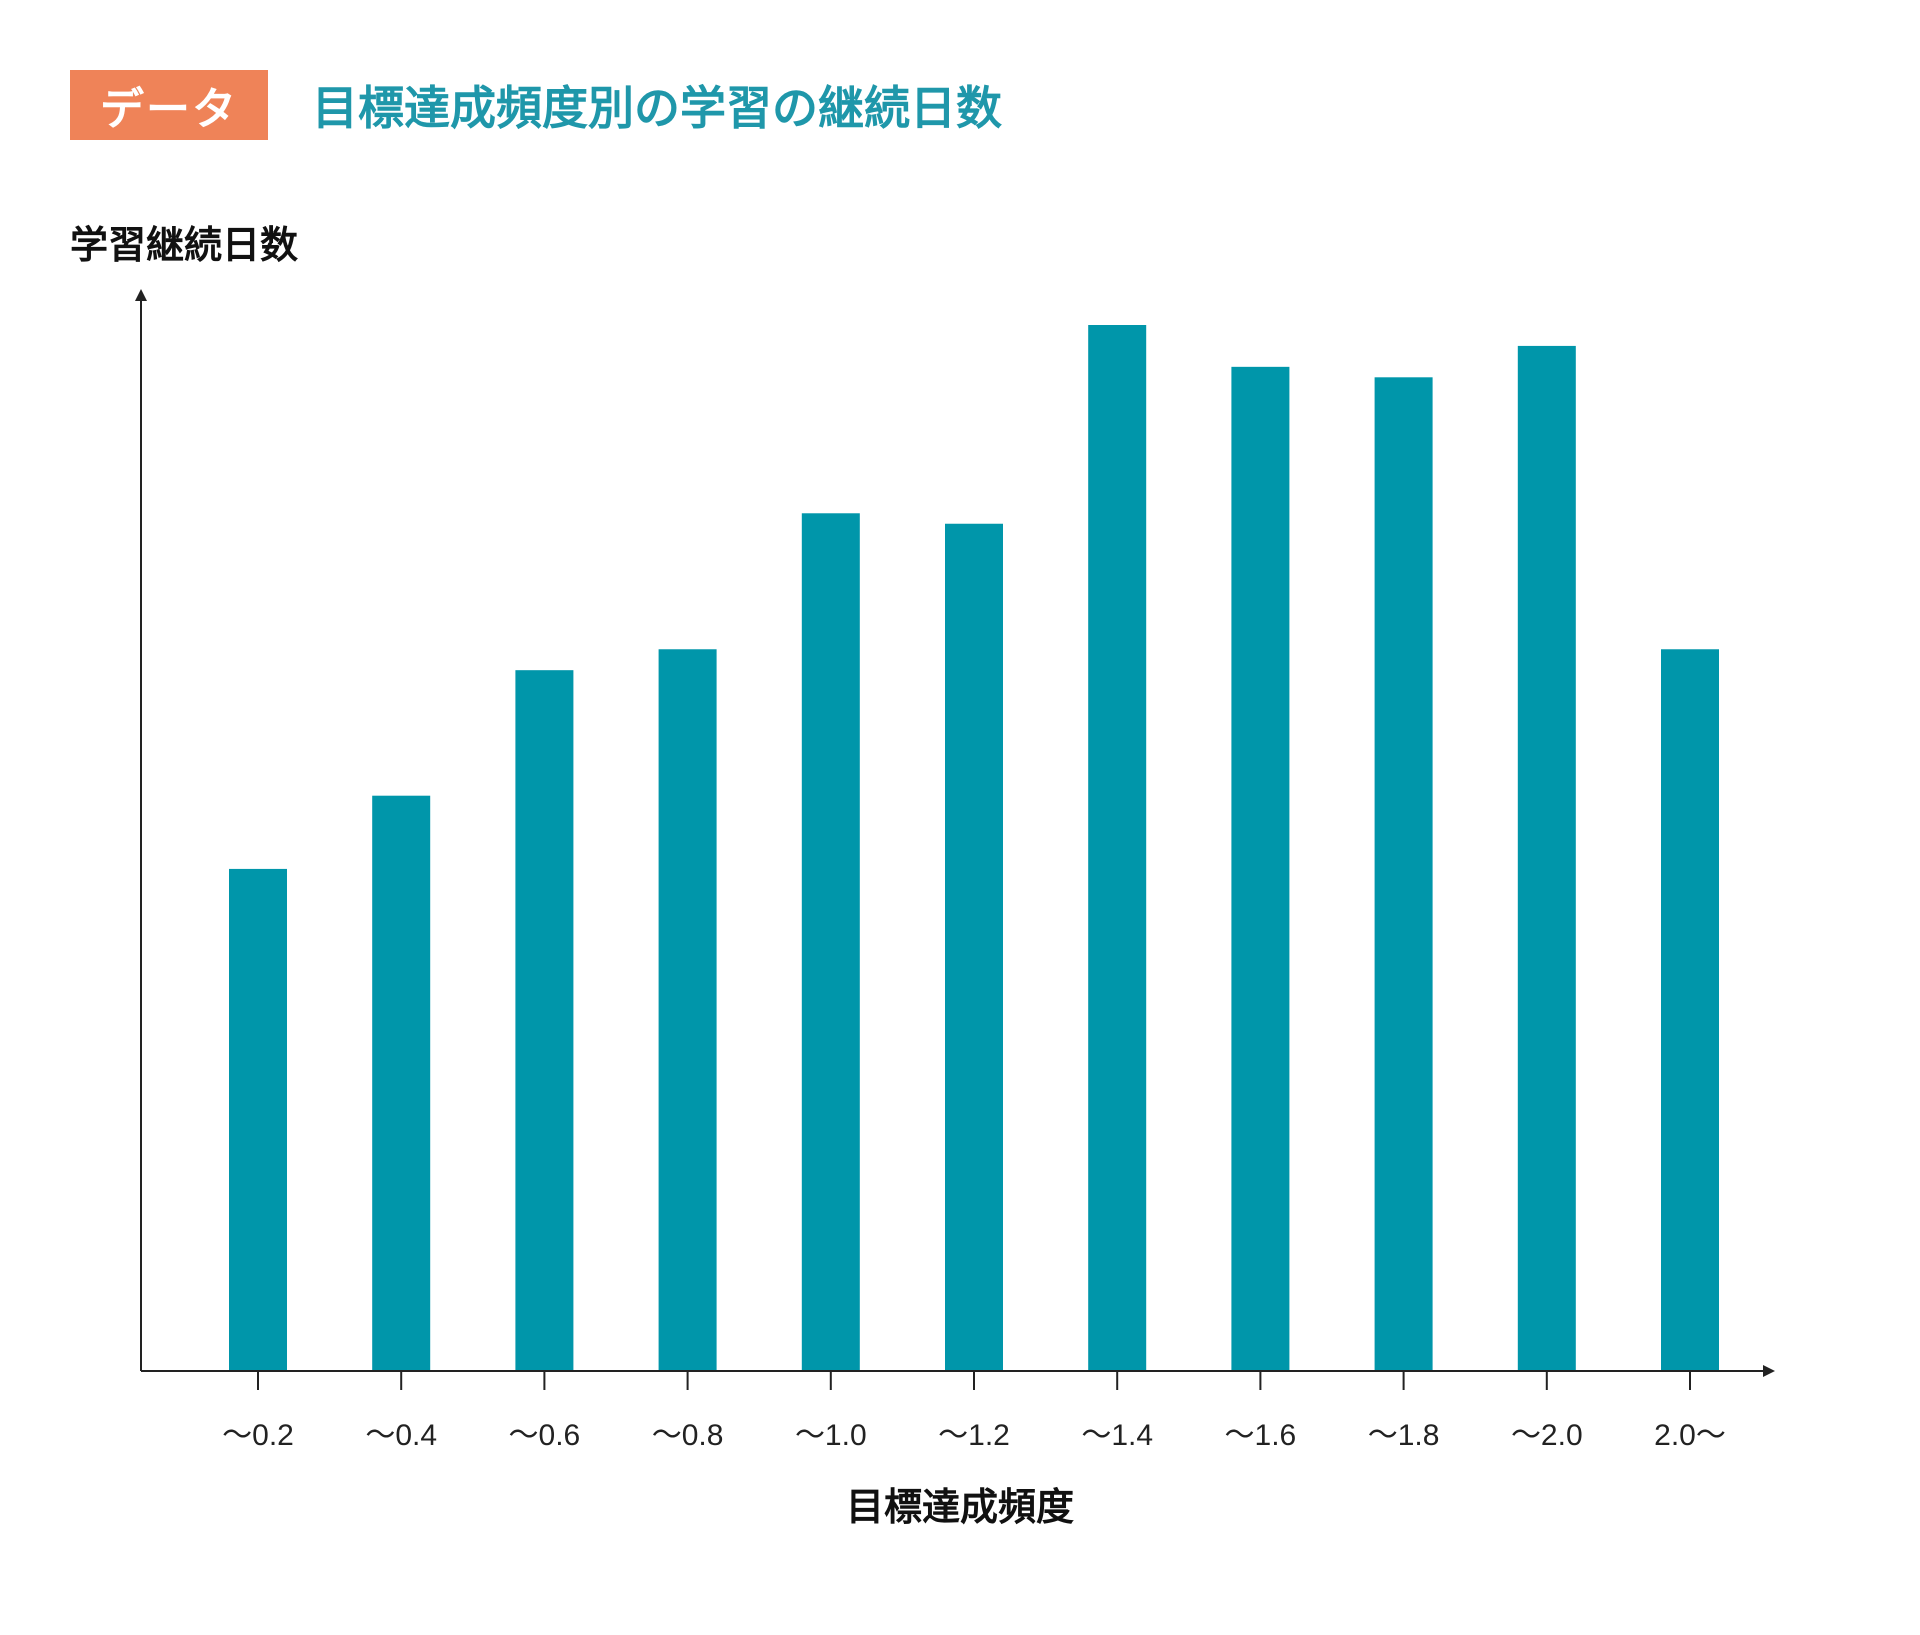 The image size is (1920, 1635). I want to click on y-axis-label: 学習継続日数, so click(184, 245).